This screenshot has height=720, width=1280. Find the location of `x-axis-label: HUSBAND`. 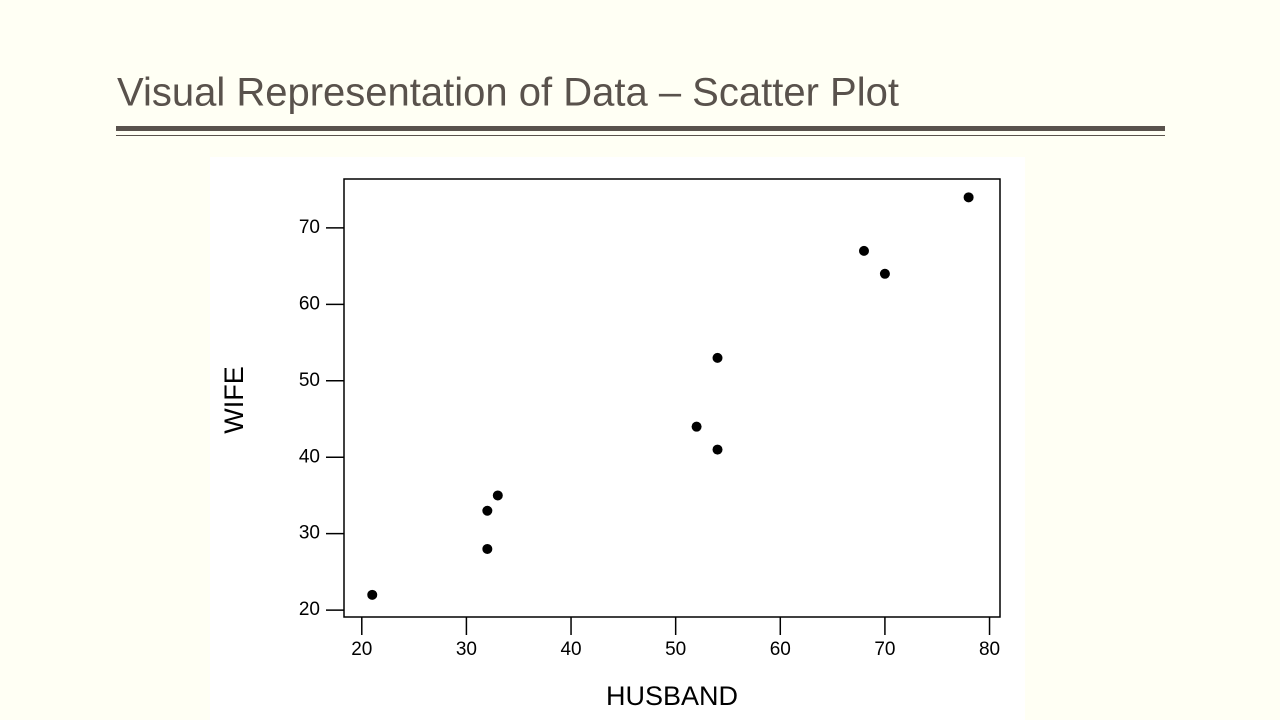

x-axis-label: HUSBAND is located at coordinates (672, 696).